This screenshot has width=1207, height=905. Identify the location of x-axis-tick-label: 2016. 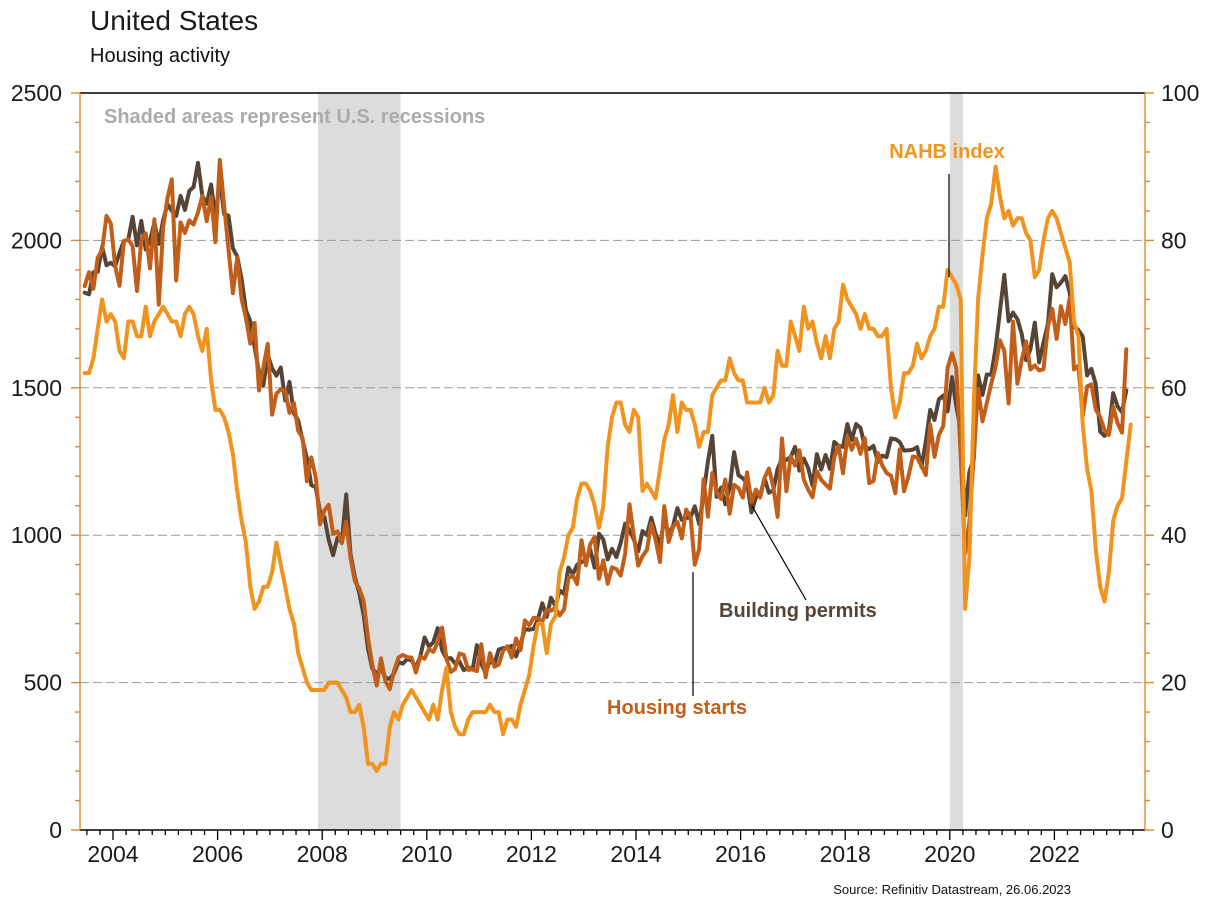
(740, 854).